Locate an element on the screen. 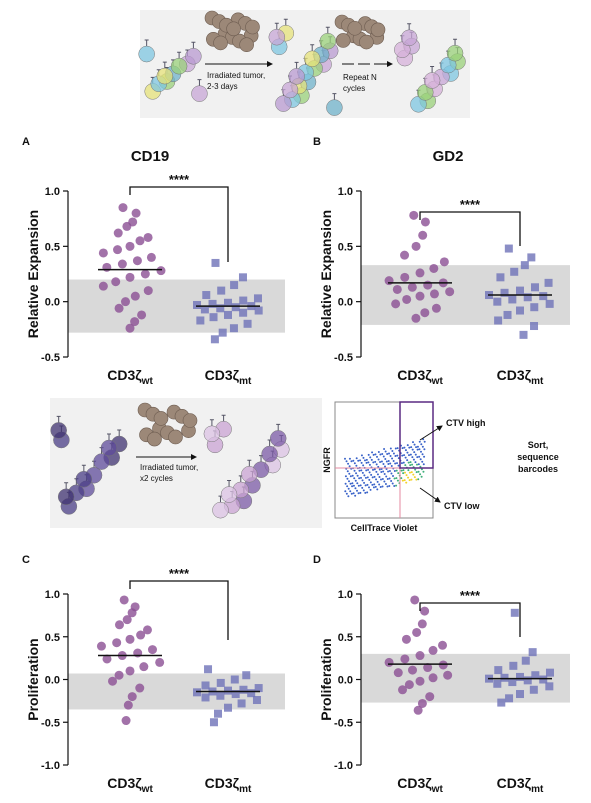  schematic-cells is located at coordinates (302, 63).